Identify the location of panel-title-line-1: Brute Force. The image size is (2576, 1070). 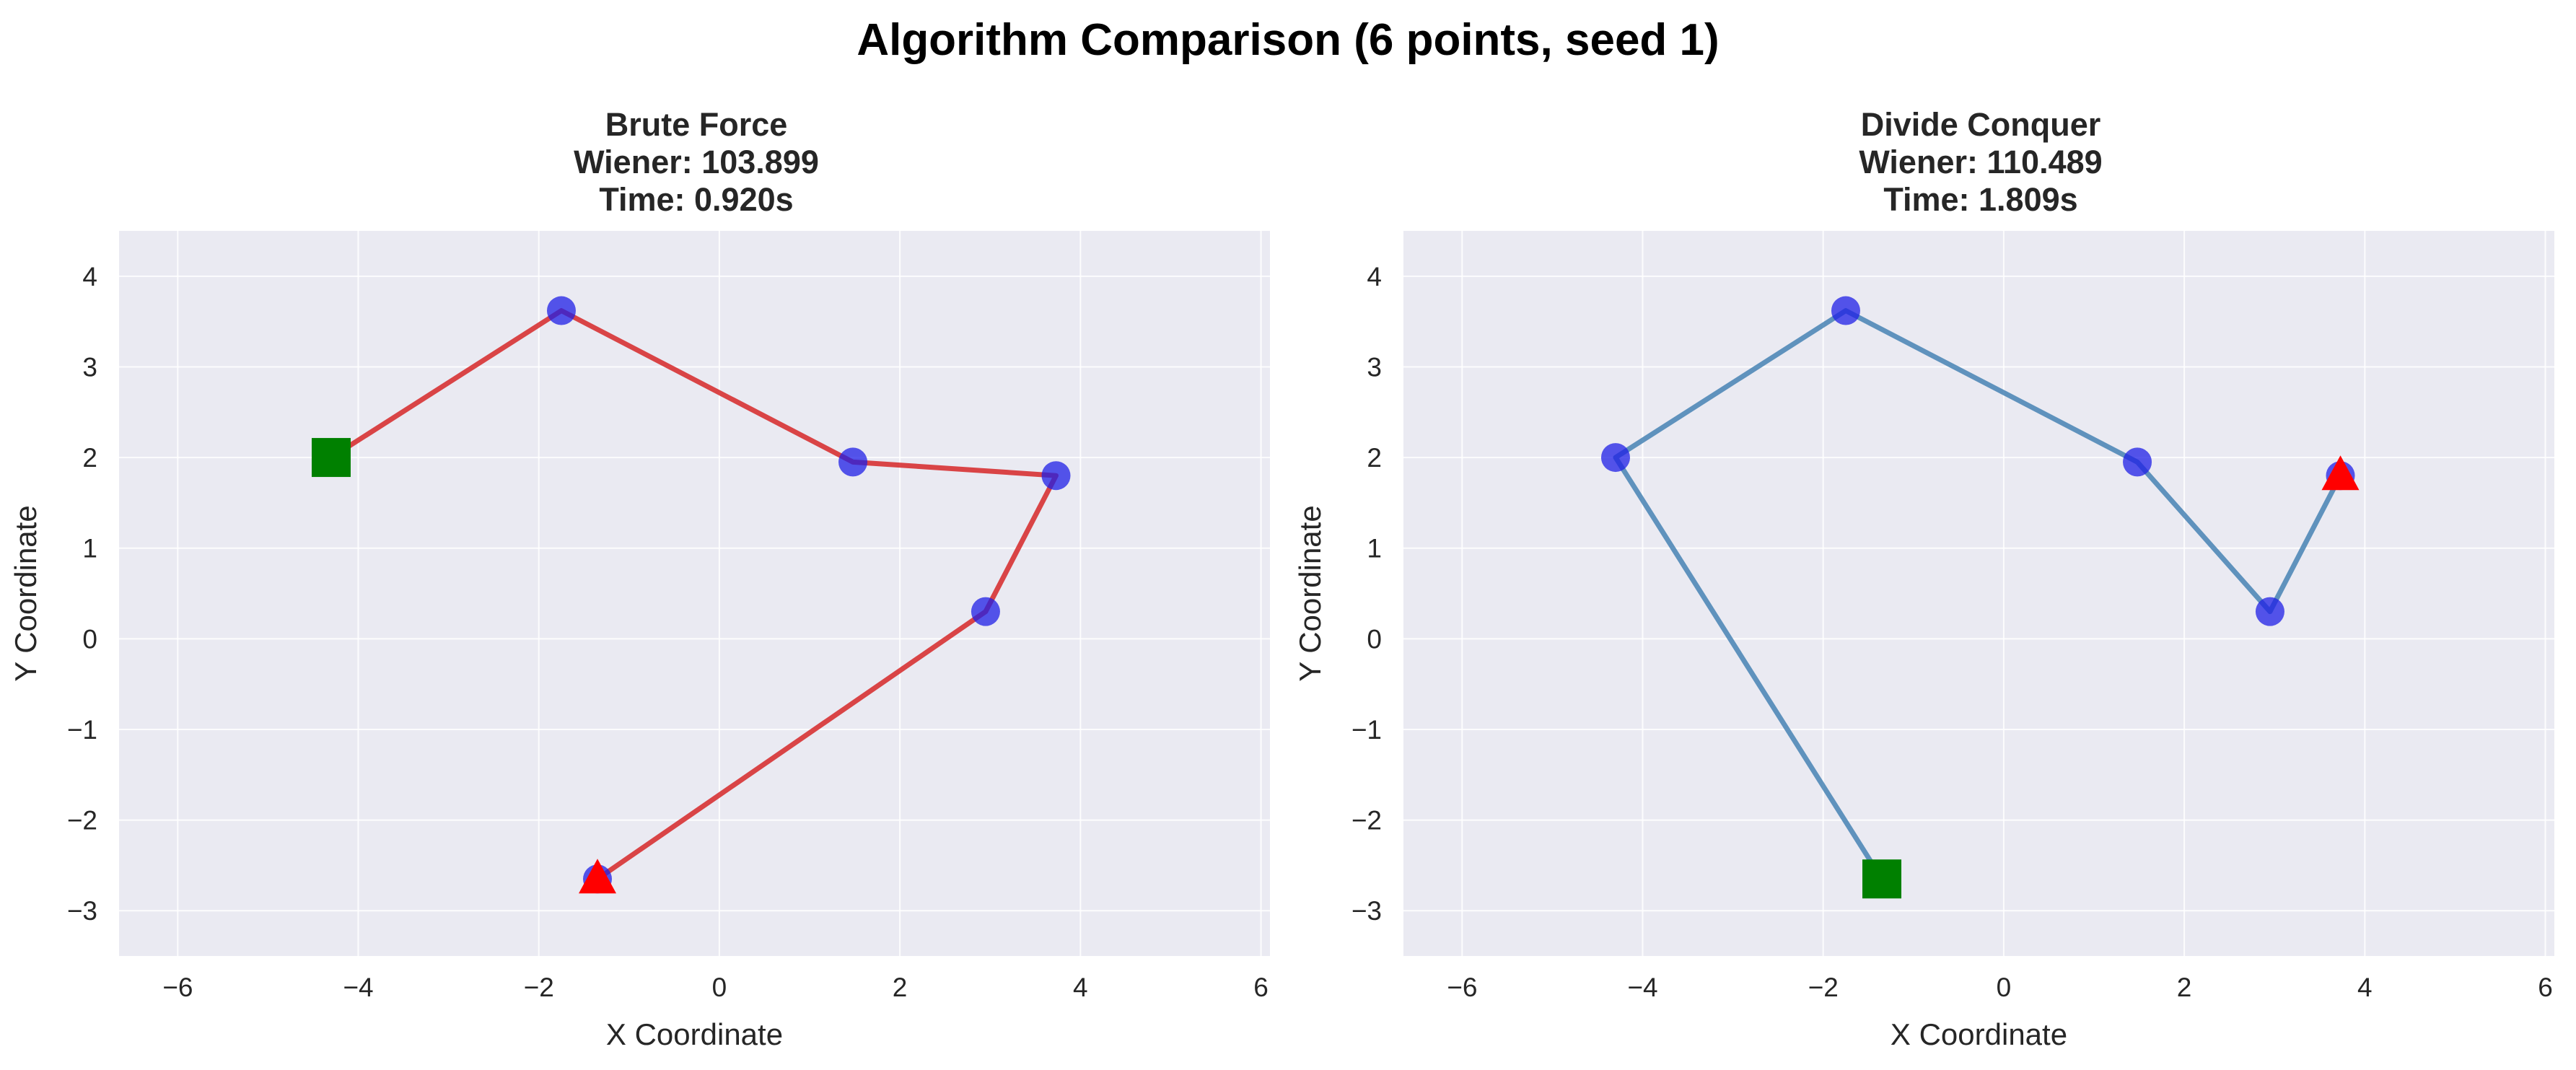
(696, 124).